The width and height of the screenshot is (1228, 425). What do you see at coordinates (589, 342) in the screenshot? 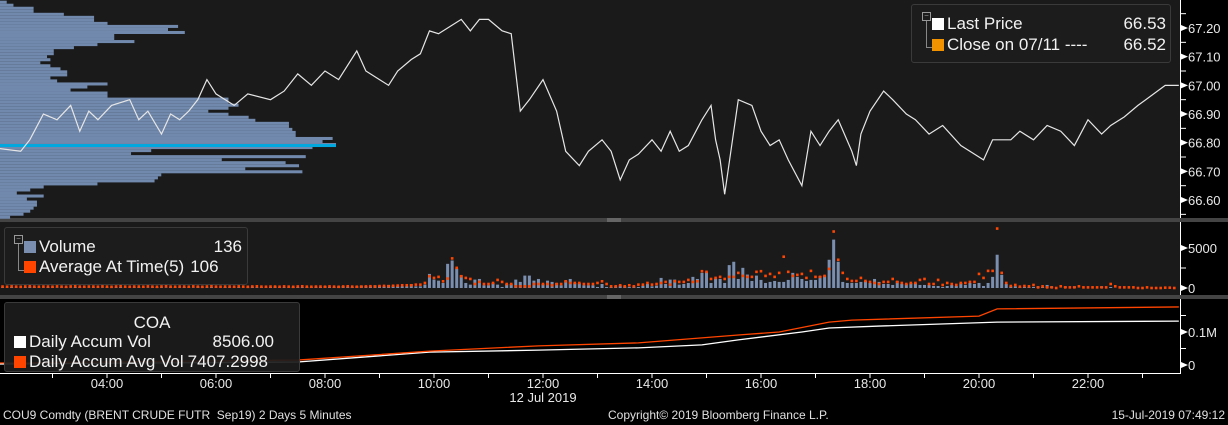
I see `accum-vol-line` at bounding box center [589, 342].